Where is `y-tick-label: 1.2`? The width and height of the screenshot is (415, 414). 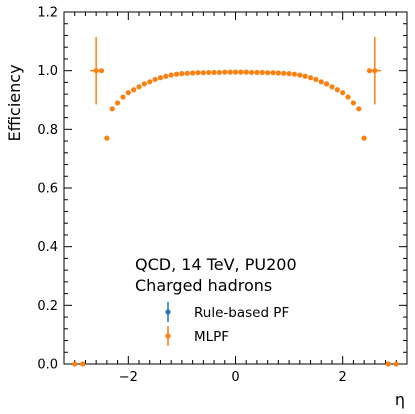 y-tick-label: 1.2 is located at coordinates (47, 13).